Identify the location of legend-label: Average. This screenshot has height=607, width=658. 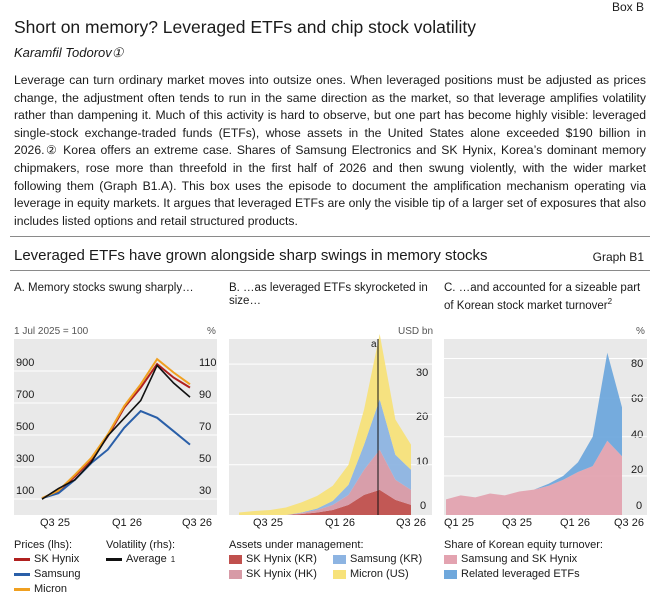
(146, 559).